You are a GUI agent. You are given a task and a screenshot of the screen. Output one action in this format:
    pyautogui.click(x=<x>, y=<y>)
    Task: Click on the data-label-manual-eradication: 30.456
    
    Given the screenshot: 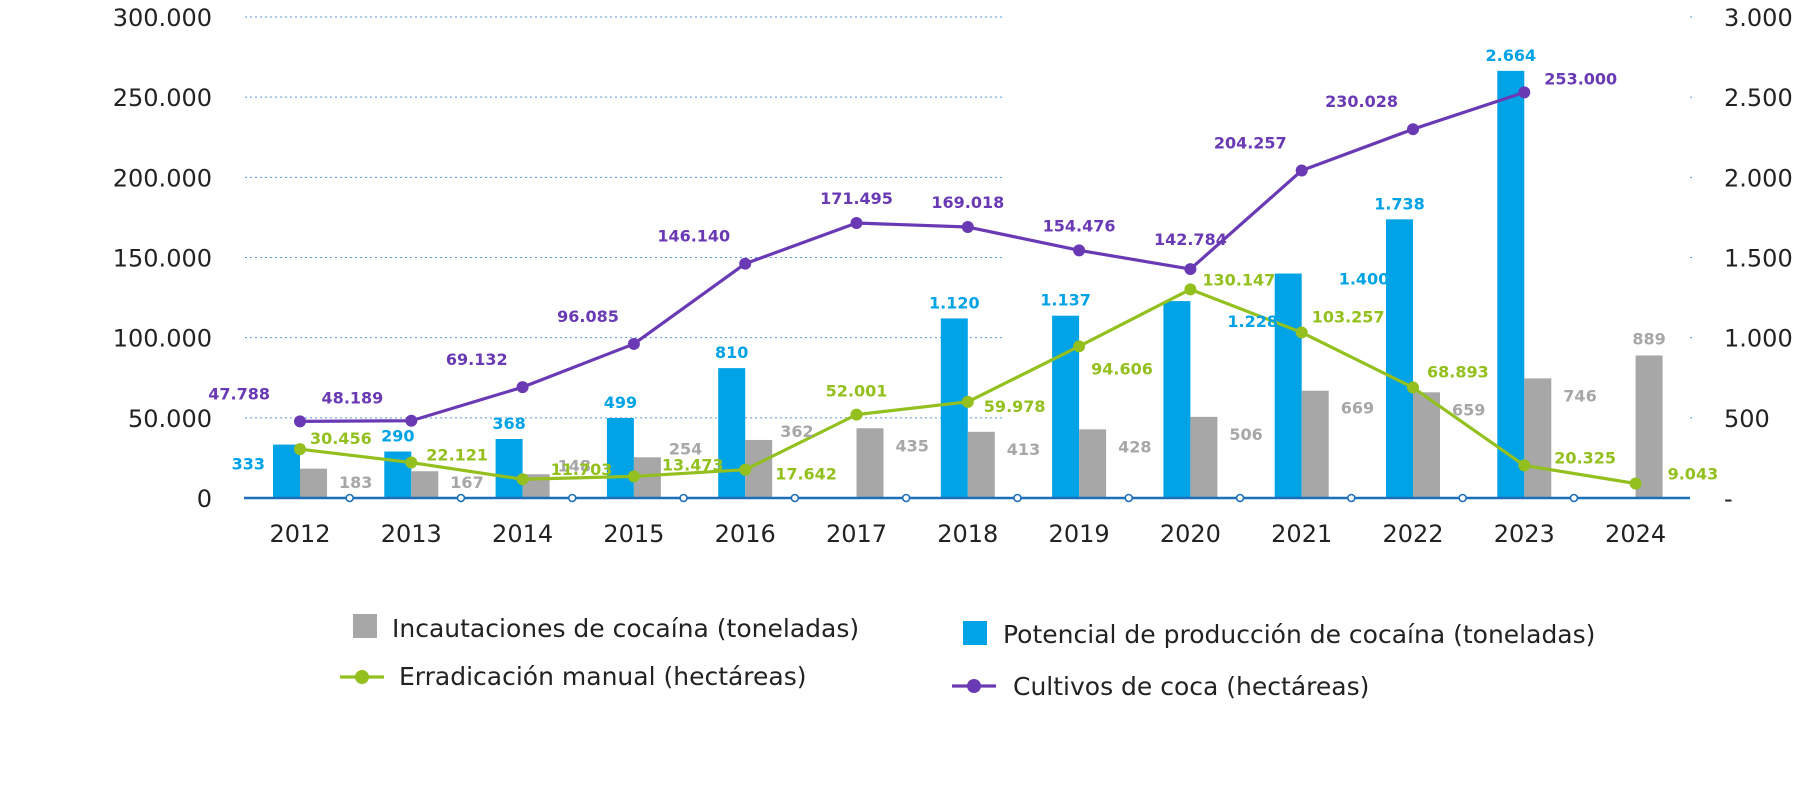 What is the action you would take?
    pyautogui.click(x=341, y=438)
    